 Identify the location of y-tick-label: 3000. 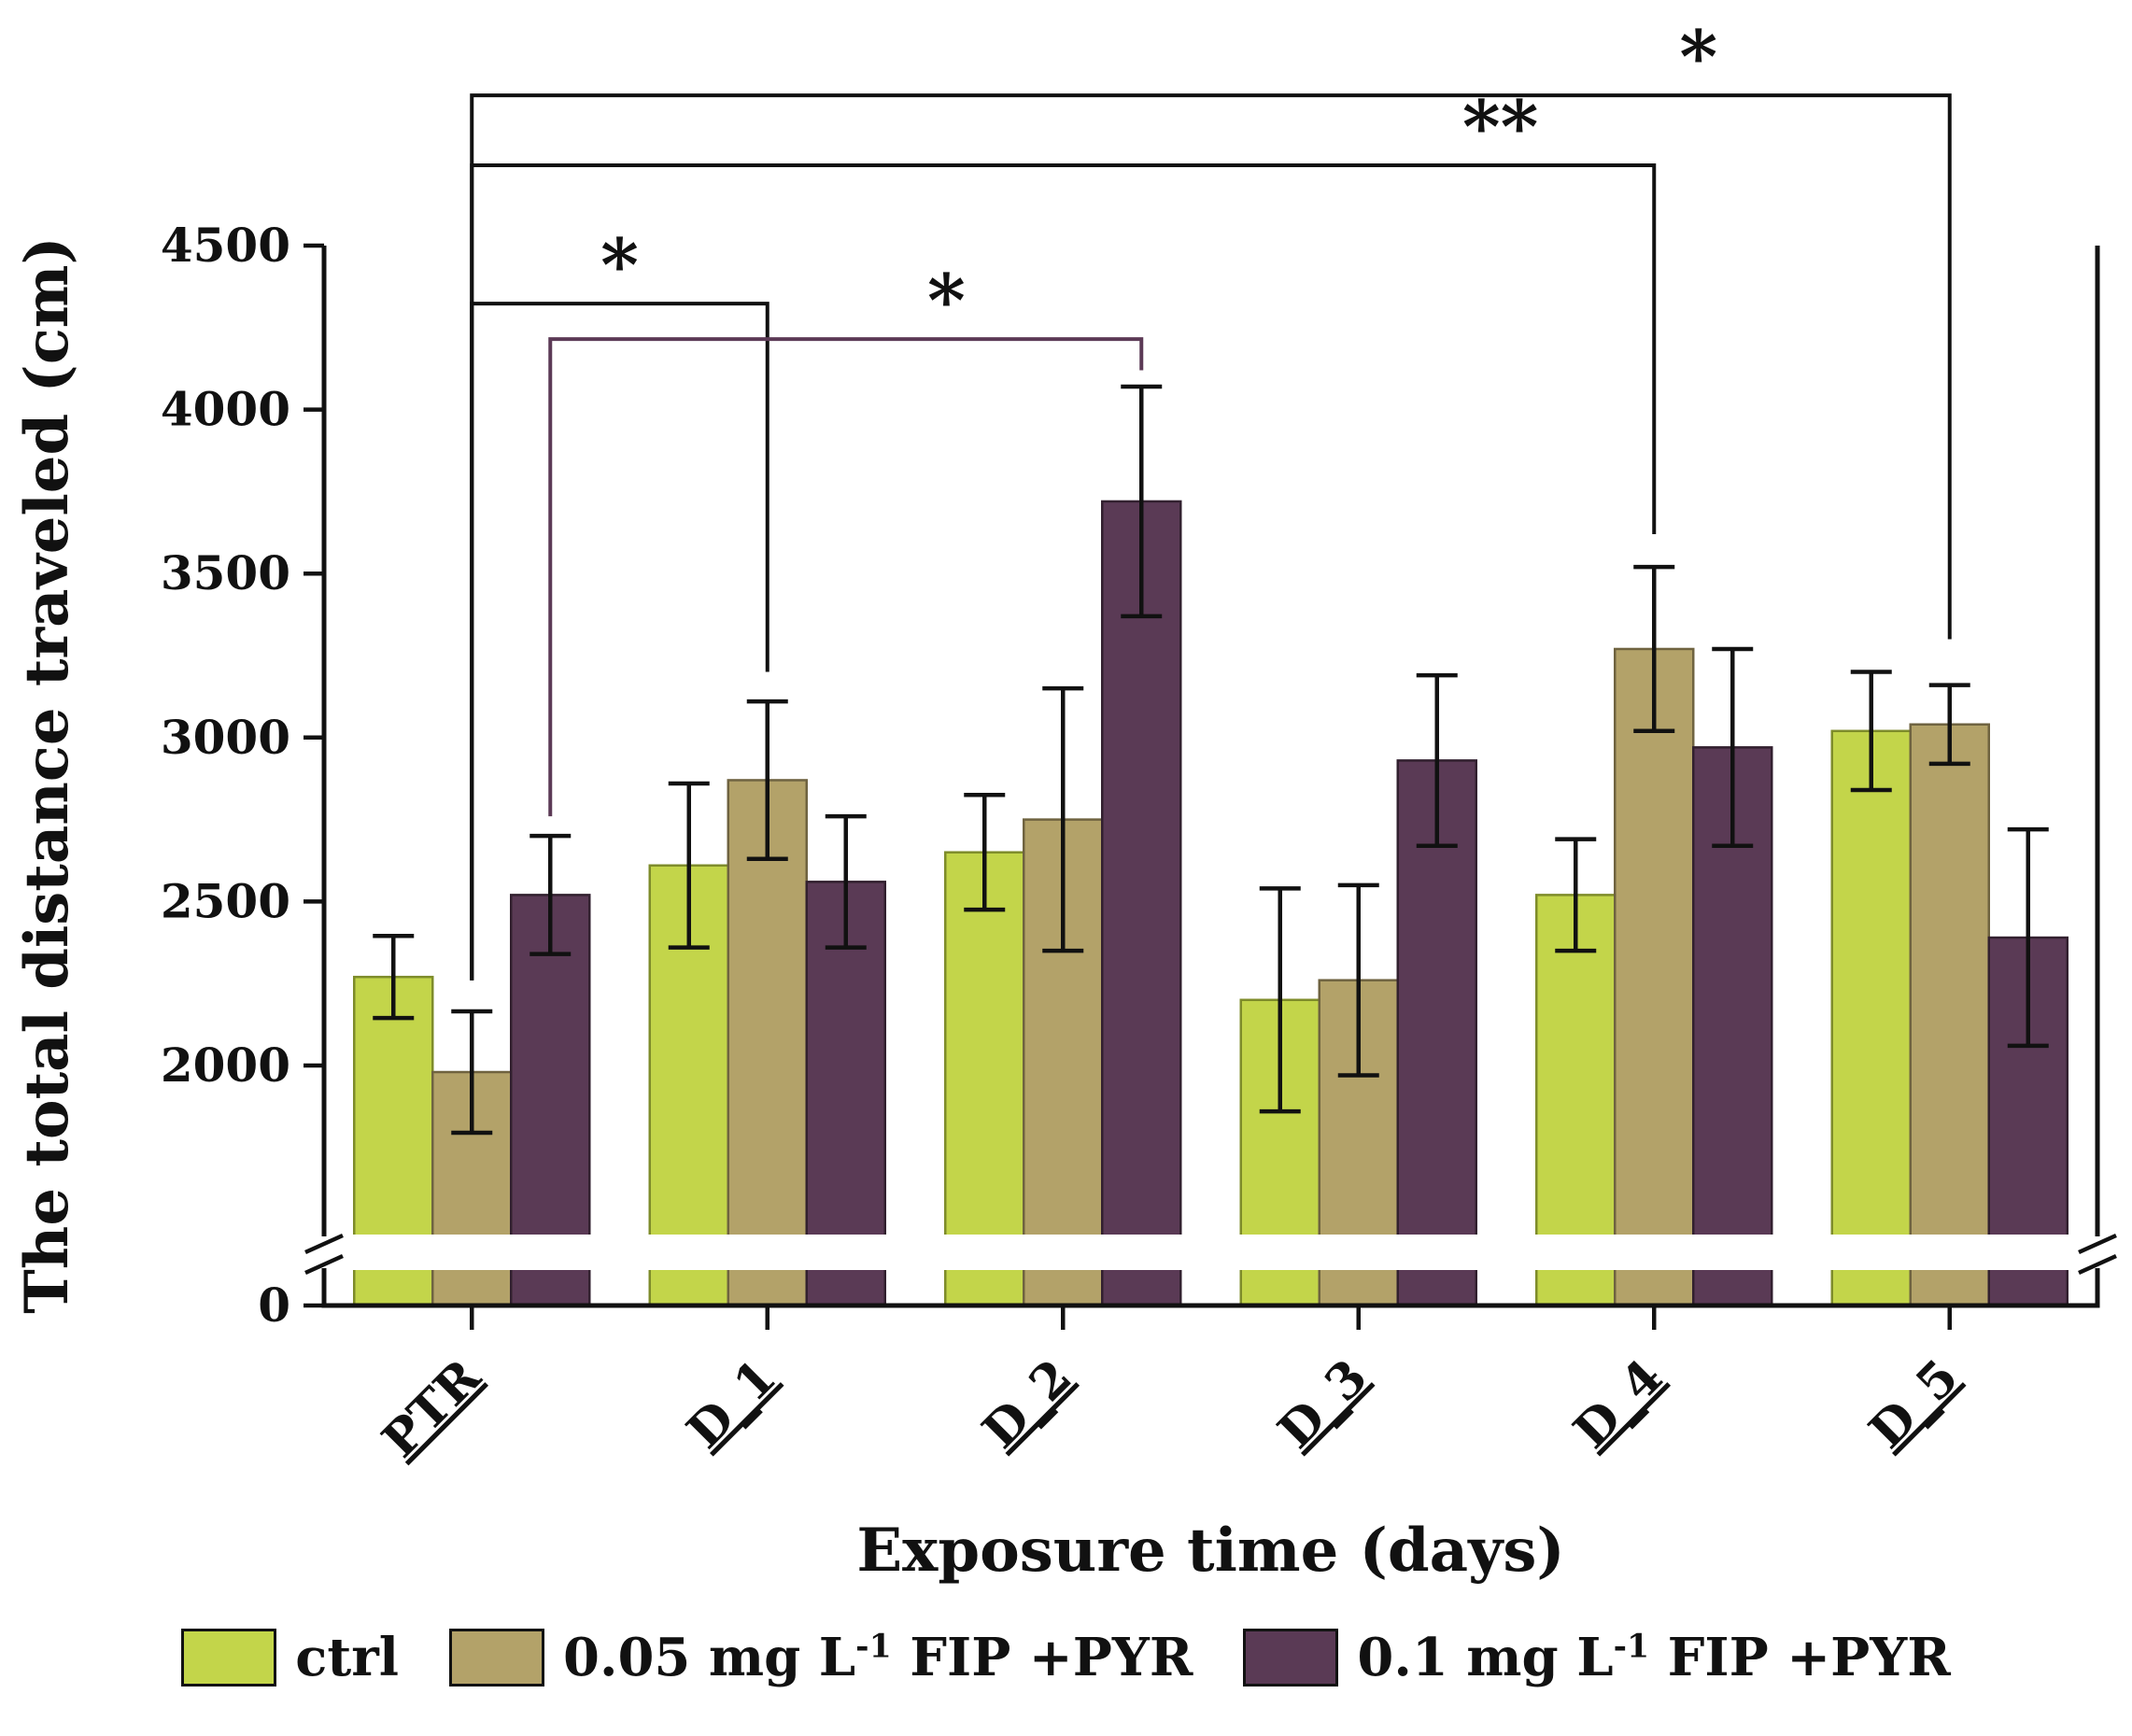
(225, 738).